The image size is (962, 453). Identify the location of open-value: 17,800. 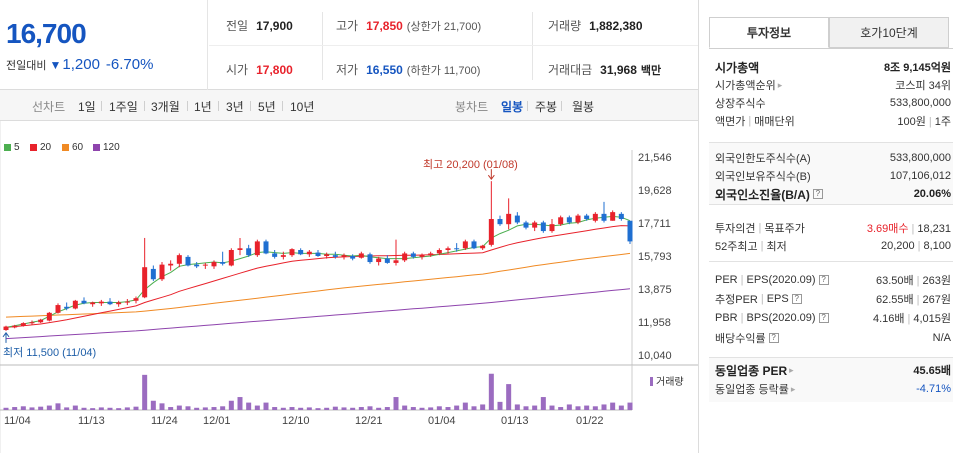
(274, 69).